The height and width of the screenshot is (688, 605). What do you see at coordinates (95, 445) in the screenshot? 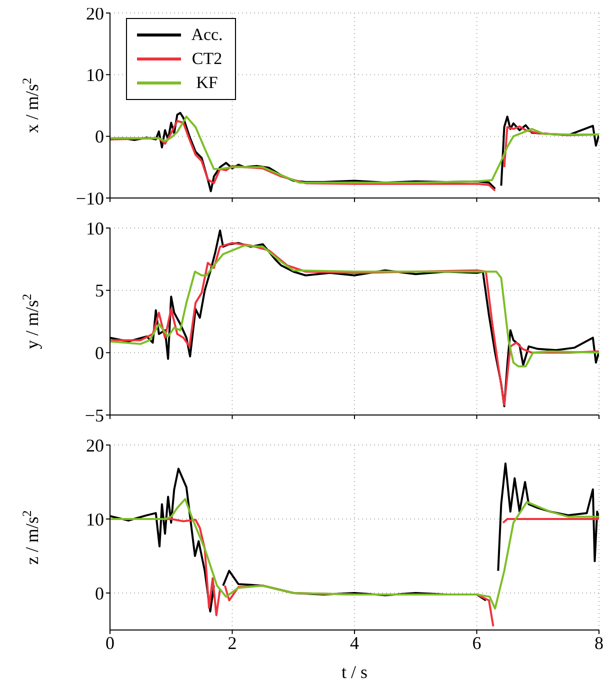
I see `y-tick-label: 20` at bounding box center [95, 445].